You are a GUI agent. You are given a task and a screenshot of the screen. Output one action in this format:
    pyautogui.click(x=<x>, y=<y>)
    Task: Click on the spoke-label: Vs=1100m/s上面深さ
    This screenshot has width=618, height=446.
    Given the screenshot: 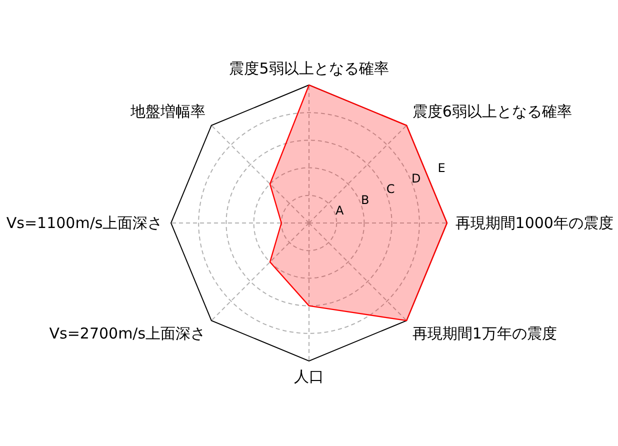 What is the action you would take?
    pyautogui.click(x=84, y=223)
    